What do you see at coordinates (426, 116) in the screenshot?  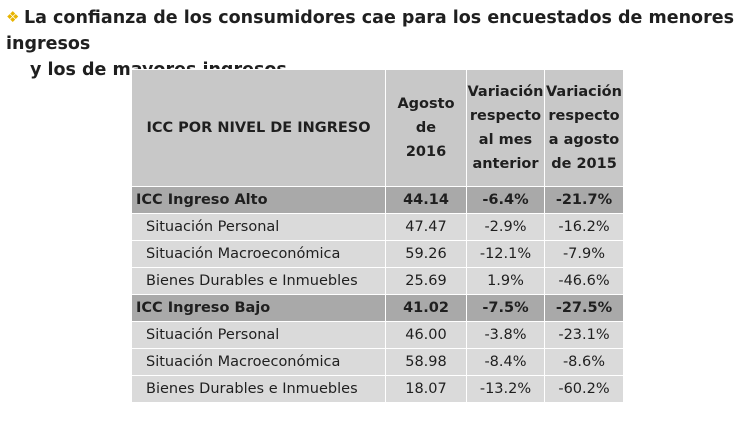 I see `header-text: Agosto de` at bounding box center [426, 116].